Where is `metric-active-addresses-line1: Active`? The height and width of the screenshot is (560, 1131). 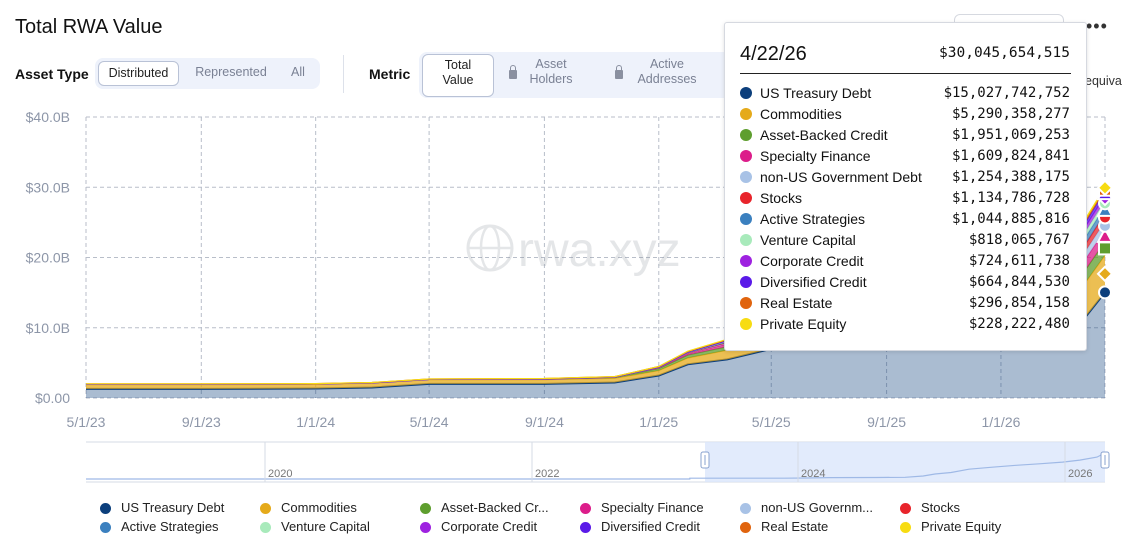 metric-active-addresses-line1: Active is located at coordinates (667, 64).